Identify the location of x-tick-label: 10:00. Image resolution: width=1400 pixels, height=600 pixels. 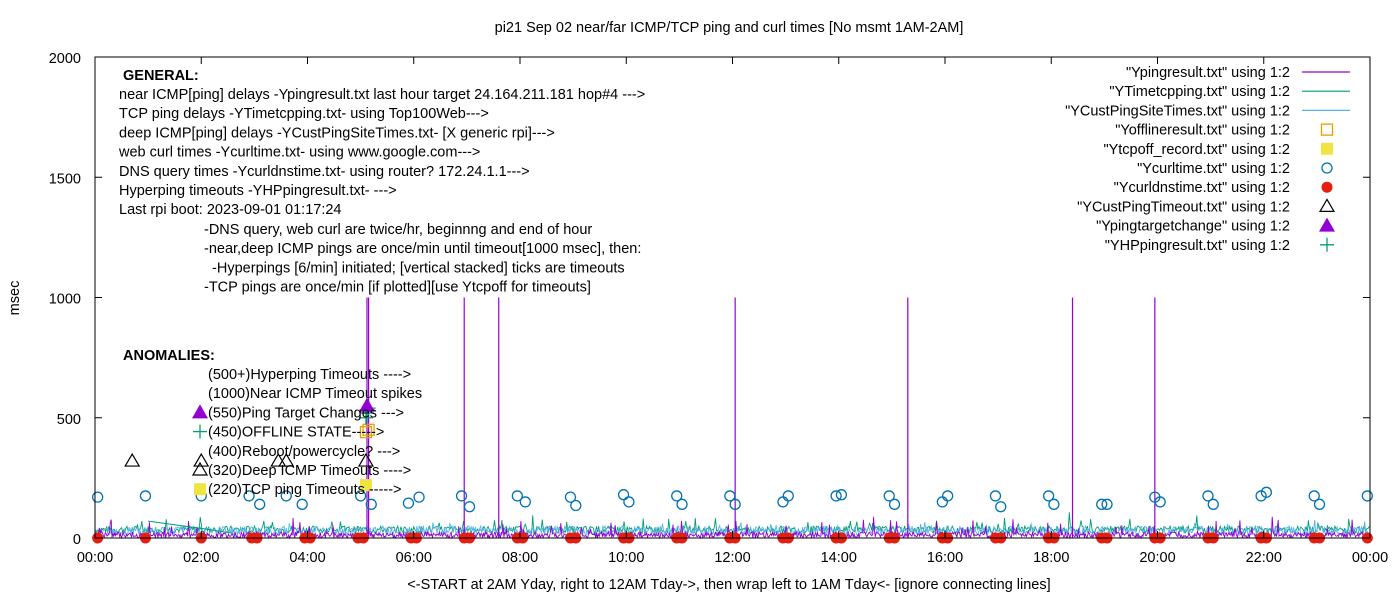
(626, 558).